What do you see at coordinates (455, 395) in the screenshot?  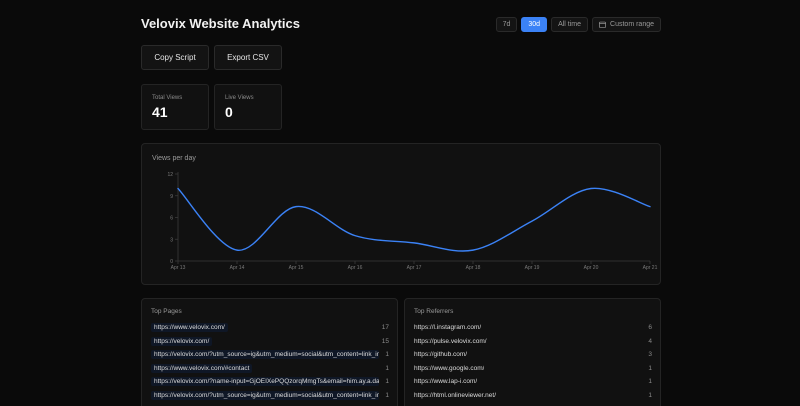 I see `referrer-url: https://html.onlineviewer.net/` at bounding box center [455, 395].